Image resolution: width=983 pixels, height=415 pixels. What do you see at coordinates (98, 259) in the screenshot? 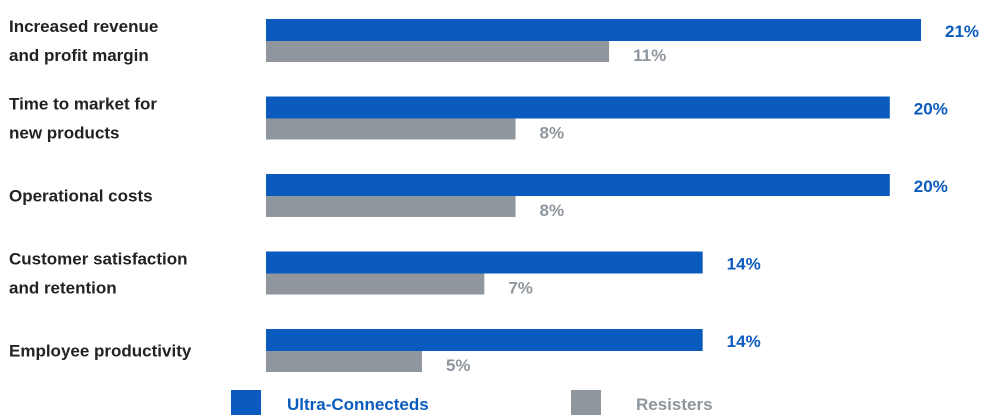
I see `category-label-line: Customer satisfaction` at bounding box center [98, 259].